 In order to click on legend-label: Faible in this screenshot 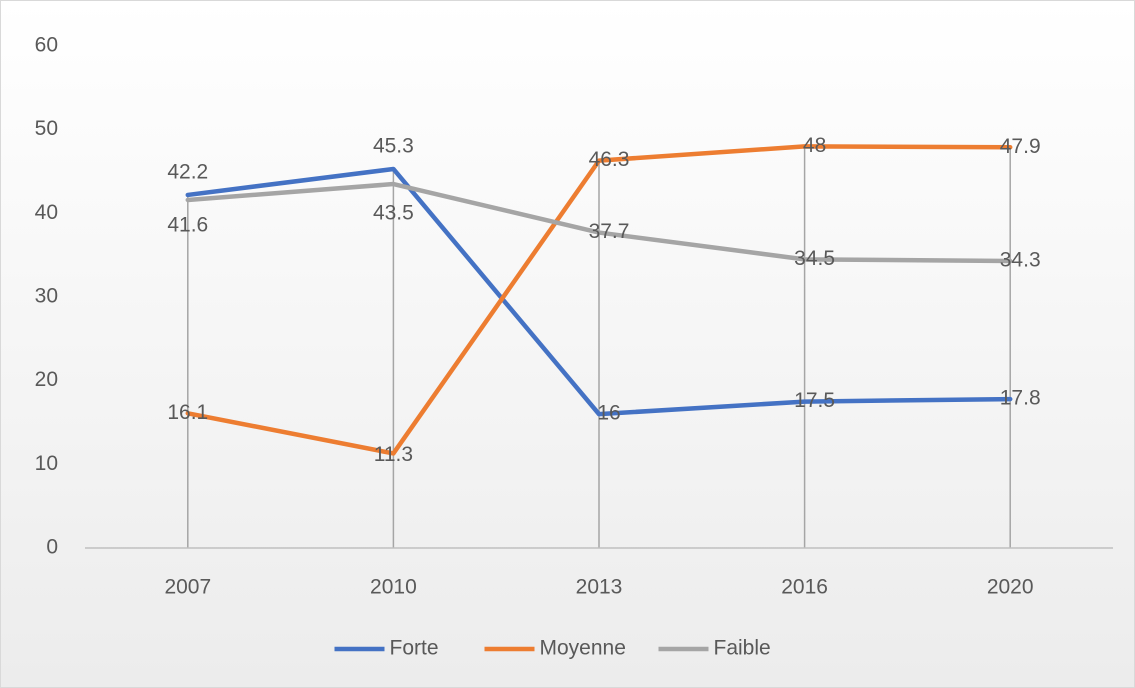, I will do `click(742, 648)`.